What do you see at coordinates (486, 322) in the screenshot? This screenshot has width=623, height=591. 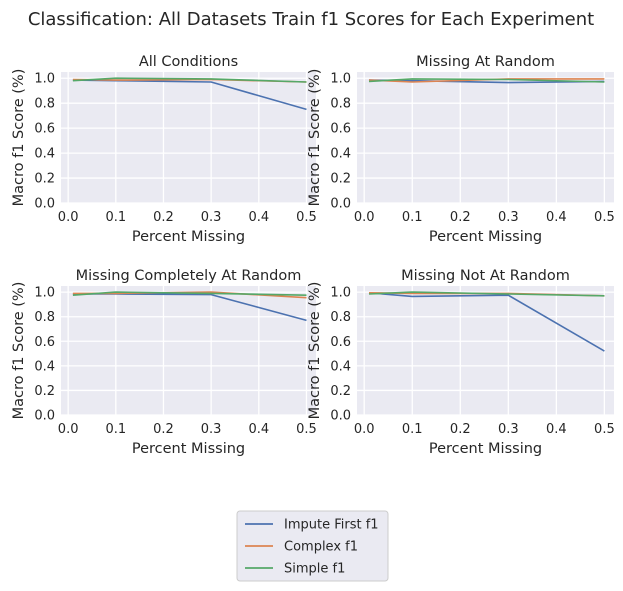 I see `series-line-impute-first-f1` at bounding box center [486, 322].